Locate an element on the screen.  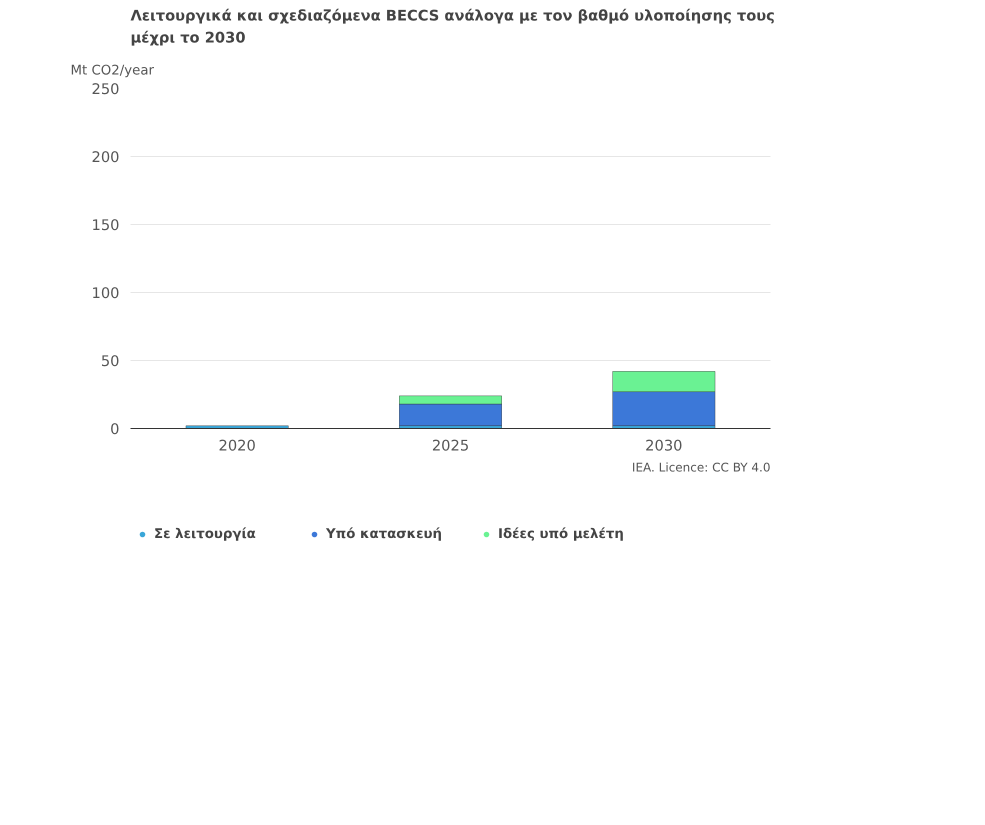
x-tick-label: 2030 is located at coordinates (663, 446).